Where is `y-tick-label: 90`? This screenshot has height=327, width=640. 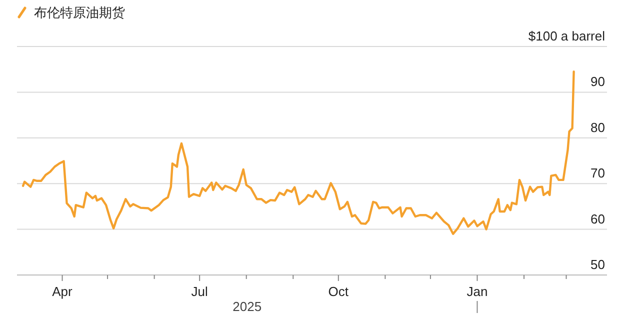
y-tick-label: 90 is located at coordinates (597, 82).